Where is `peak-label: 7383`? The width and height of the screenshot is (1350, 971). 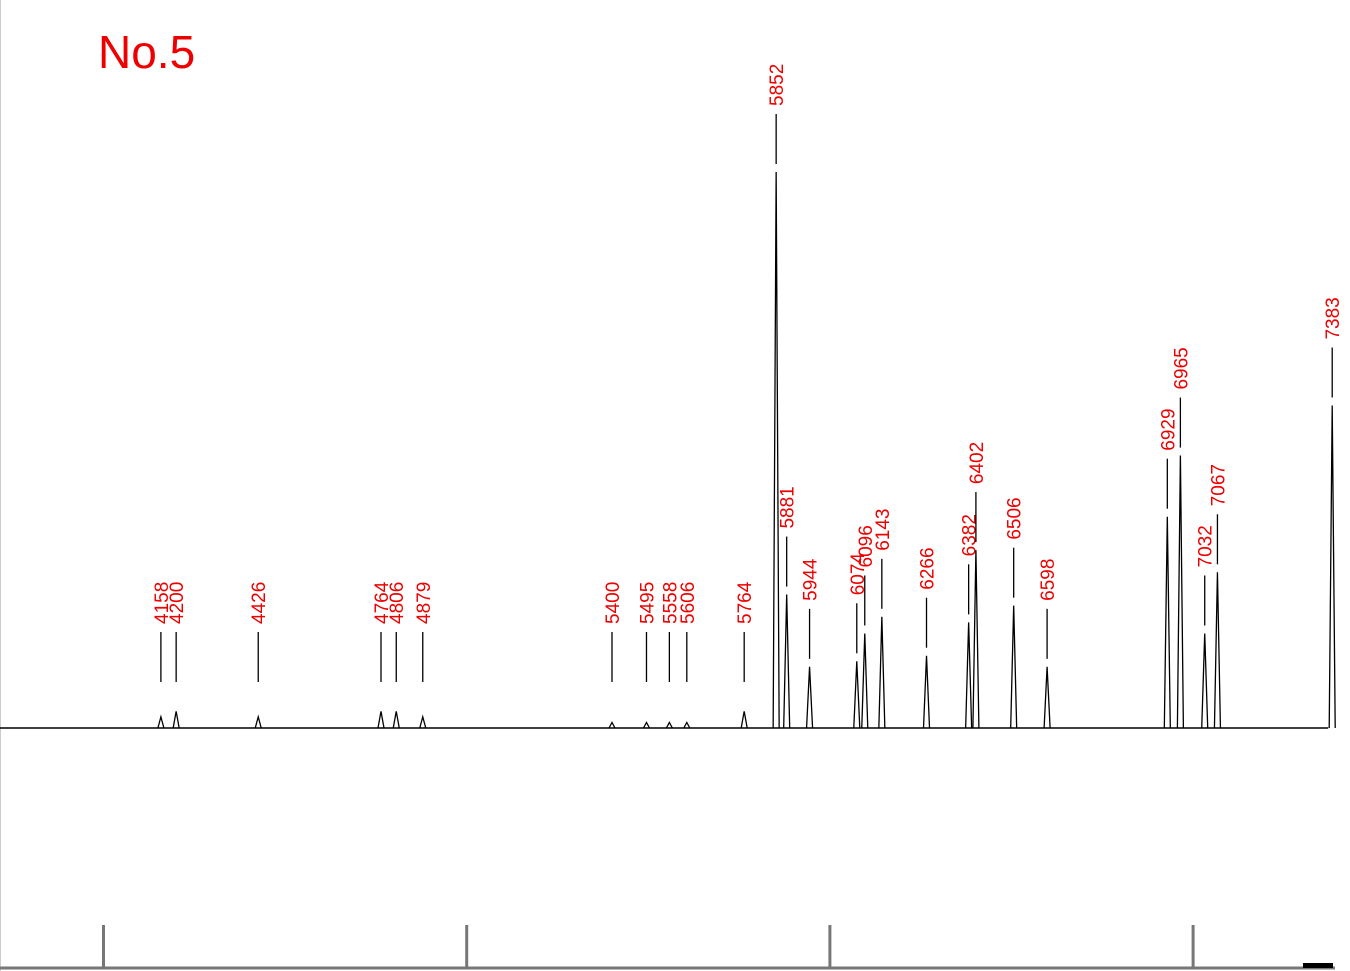 peak-label: 7383 is located at coordinates (1333, 318).